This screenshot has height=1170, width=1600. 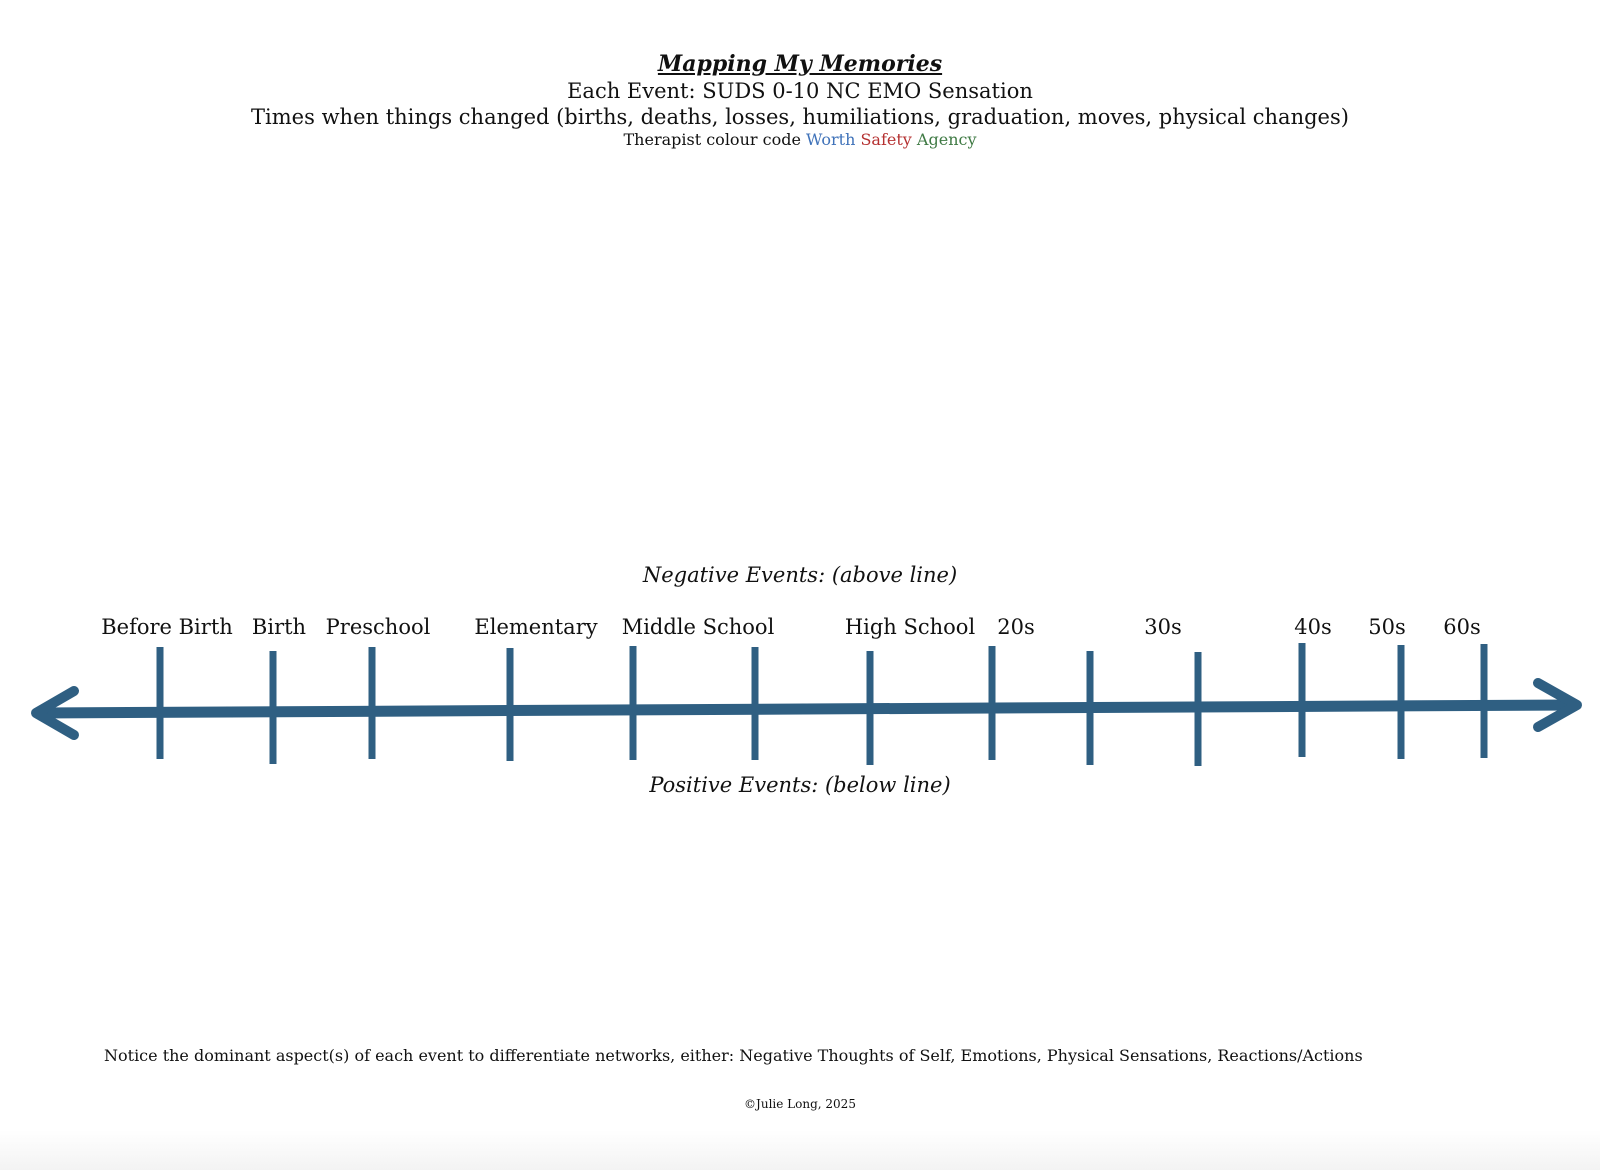 I want to click on timeline-right-arrowhead, so click(x=1557, y=705).